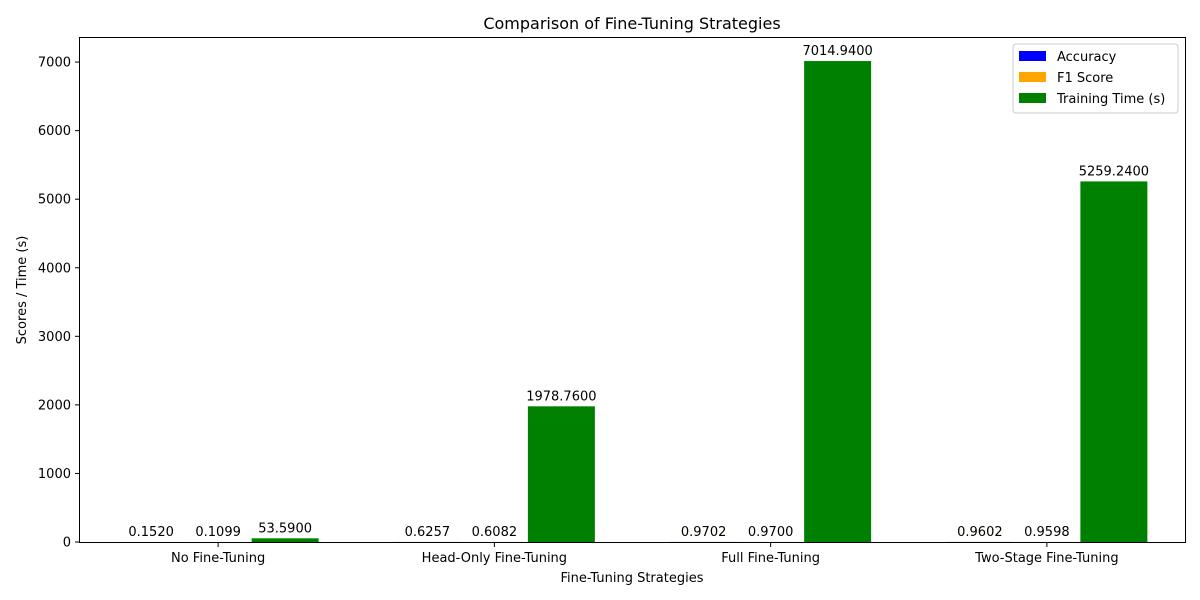 The height and width of the screenshot is (600, 1200). Describe the element at coordinates (1087, 57) in the screenshot. I see `legend-label-0: Accuracy` at that location.